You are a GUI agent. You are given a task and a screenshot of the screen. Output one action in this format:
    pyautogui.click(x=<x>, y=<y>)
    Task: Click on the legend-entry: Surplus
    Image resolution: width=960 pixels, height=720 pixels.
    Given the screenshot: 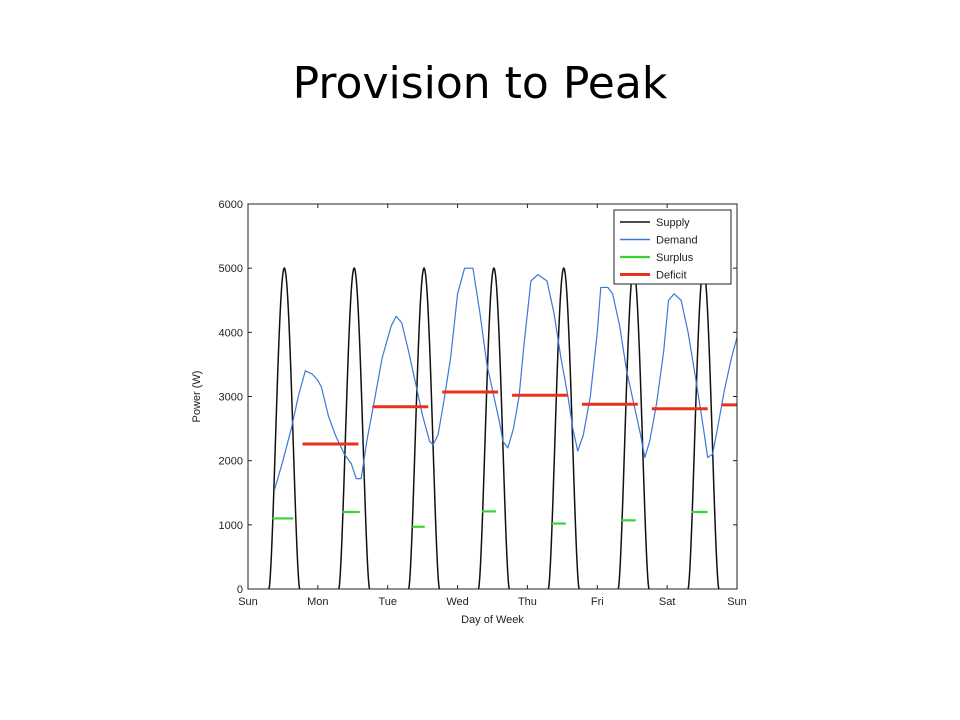 What is the action you would take?
    pyautogui.click(x=675, y=258)
    